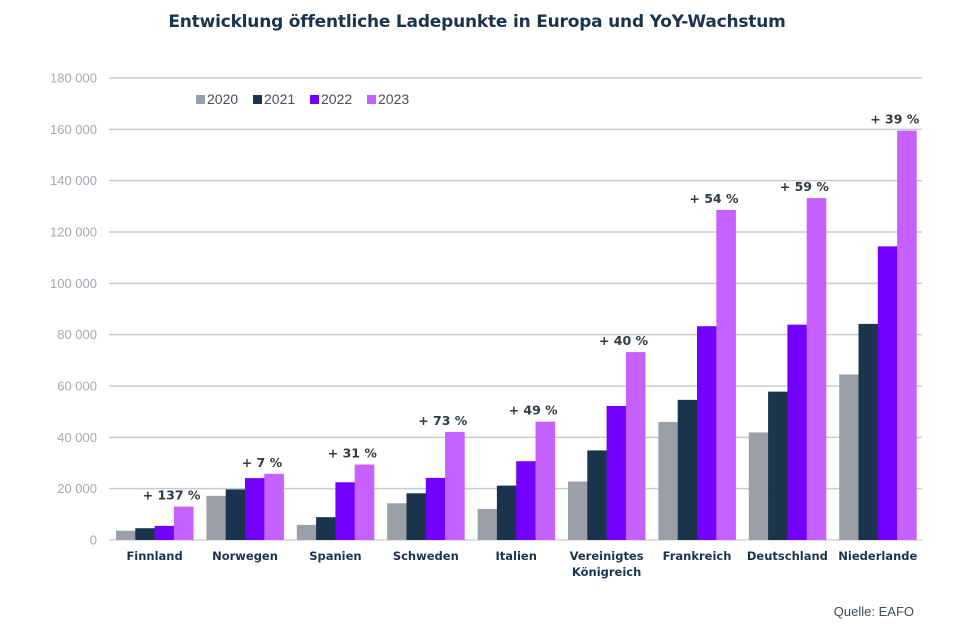  I want to click on category-label: Frankreich, so click(697, 556).